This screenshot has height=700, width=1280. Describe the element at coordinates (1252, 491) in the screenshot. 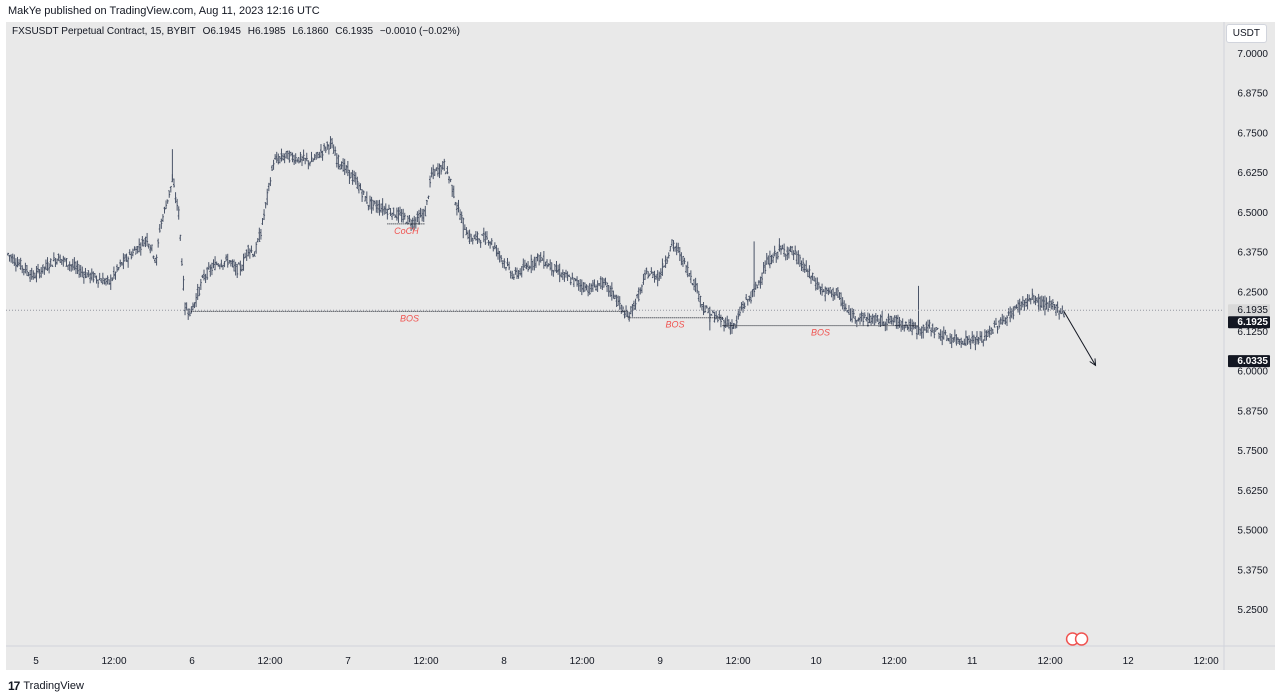

I see `y-tick-label: 5.6250` at that location.